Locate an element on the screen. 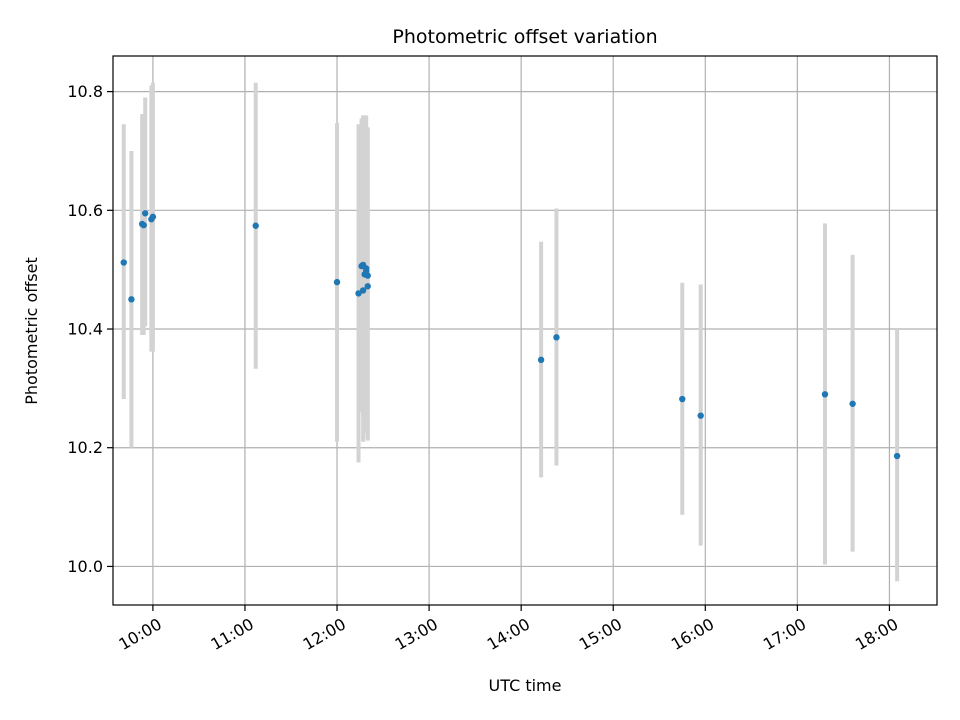  y-tick-label: 10.6 is located at coordinates (85, 210).